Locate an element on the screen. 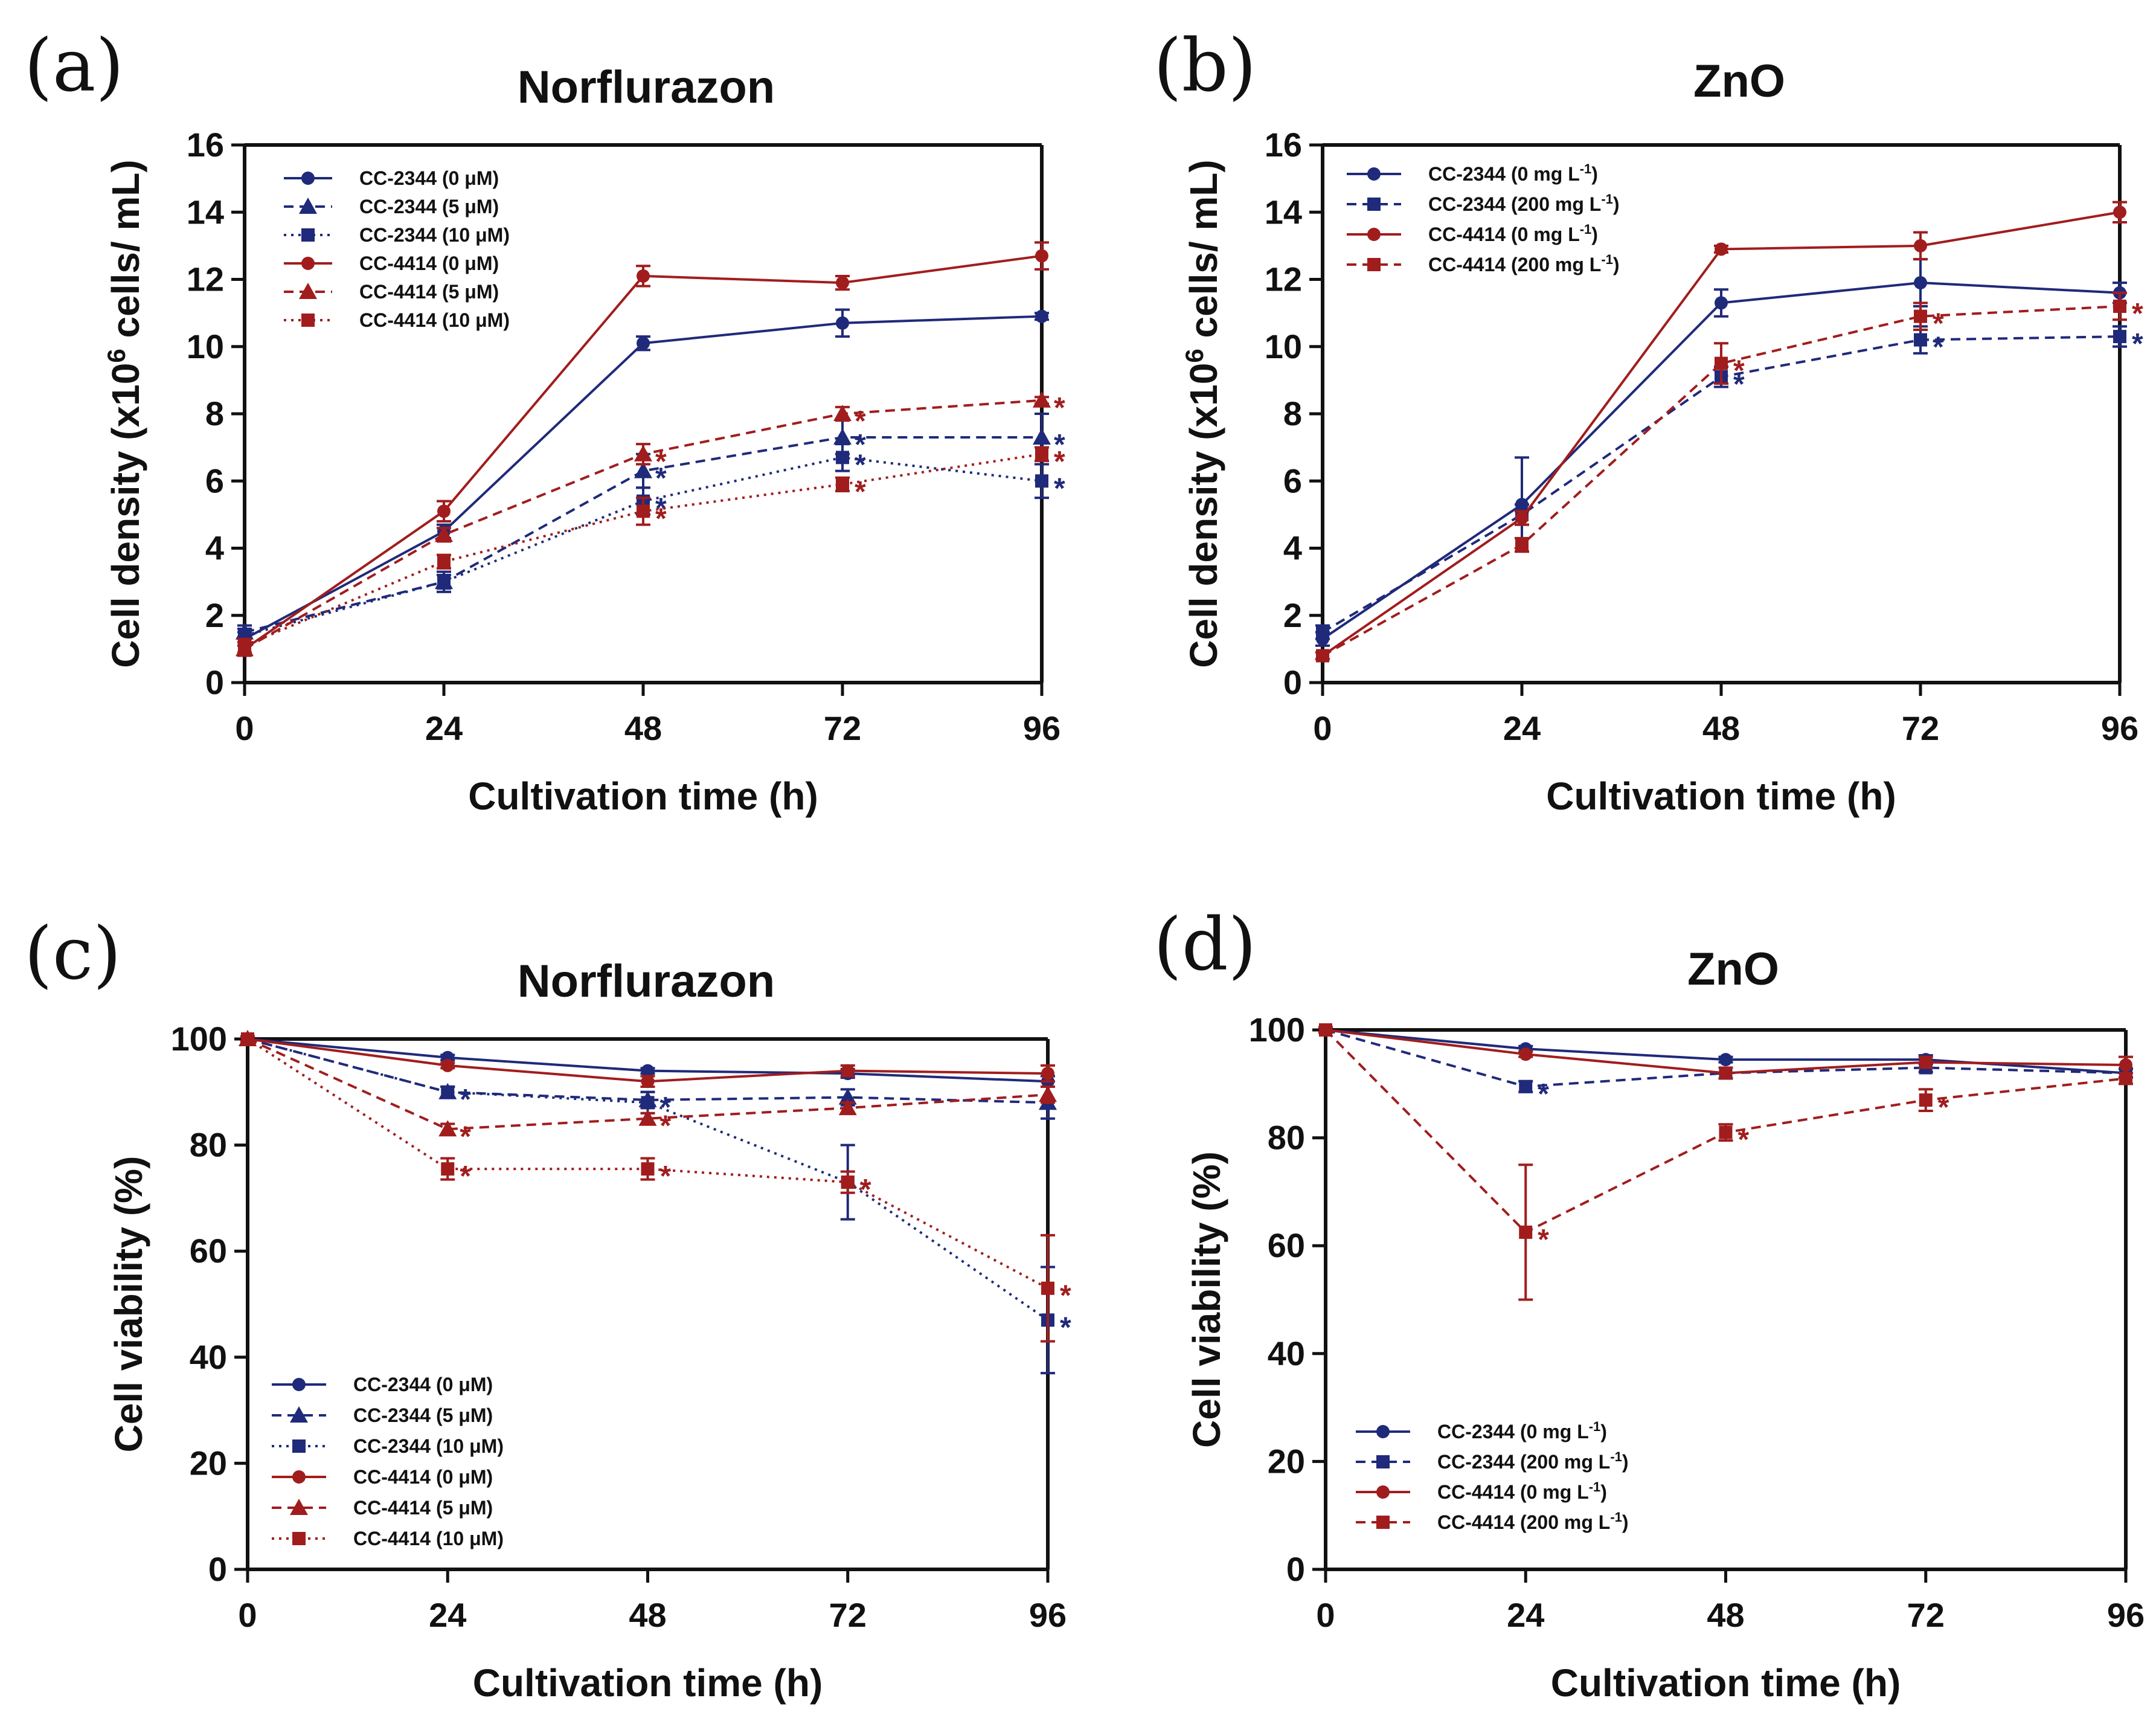  legend-label-text: CC-4414 (0 μM) is located at coordinates (429, 263).